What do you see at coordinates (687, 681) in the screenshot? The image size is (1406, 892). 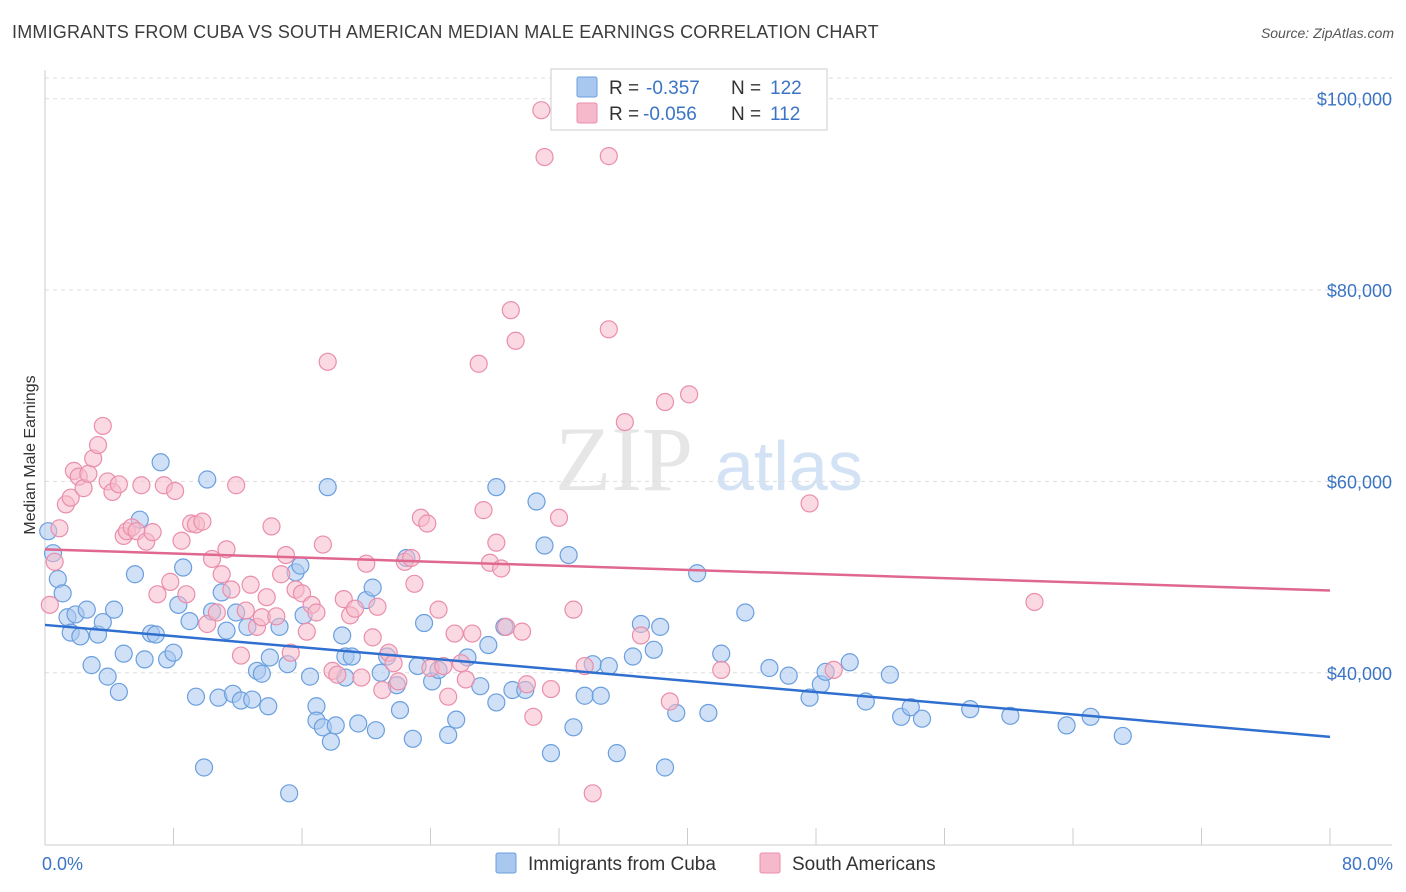 I see `trend-line-cuba` at bounding box center [687, 681].